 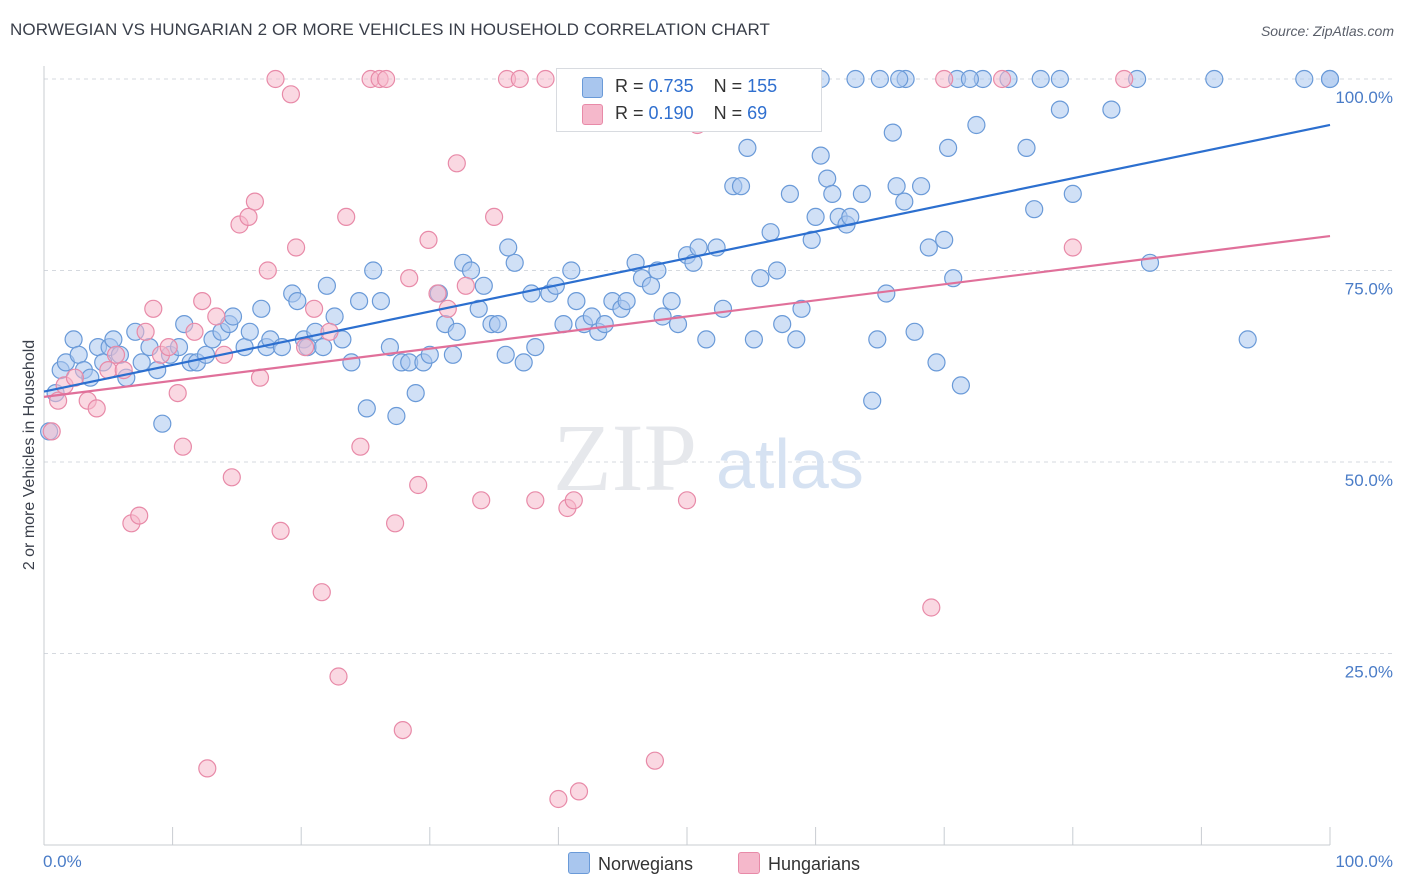 I want to click on y-tick-label: 75.0%, so click(x=1369, y=289).